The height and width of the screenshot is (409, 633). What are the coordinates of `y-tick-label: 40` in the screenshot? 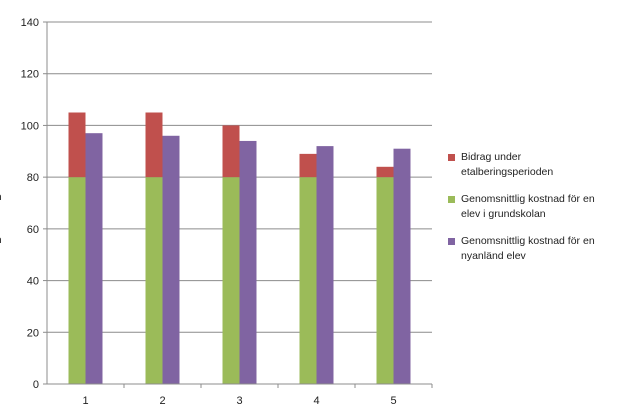 It's located at (33, 282).